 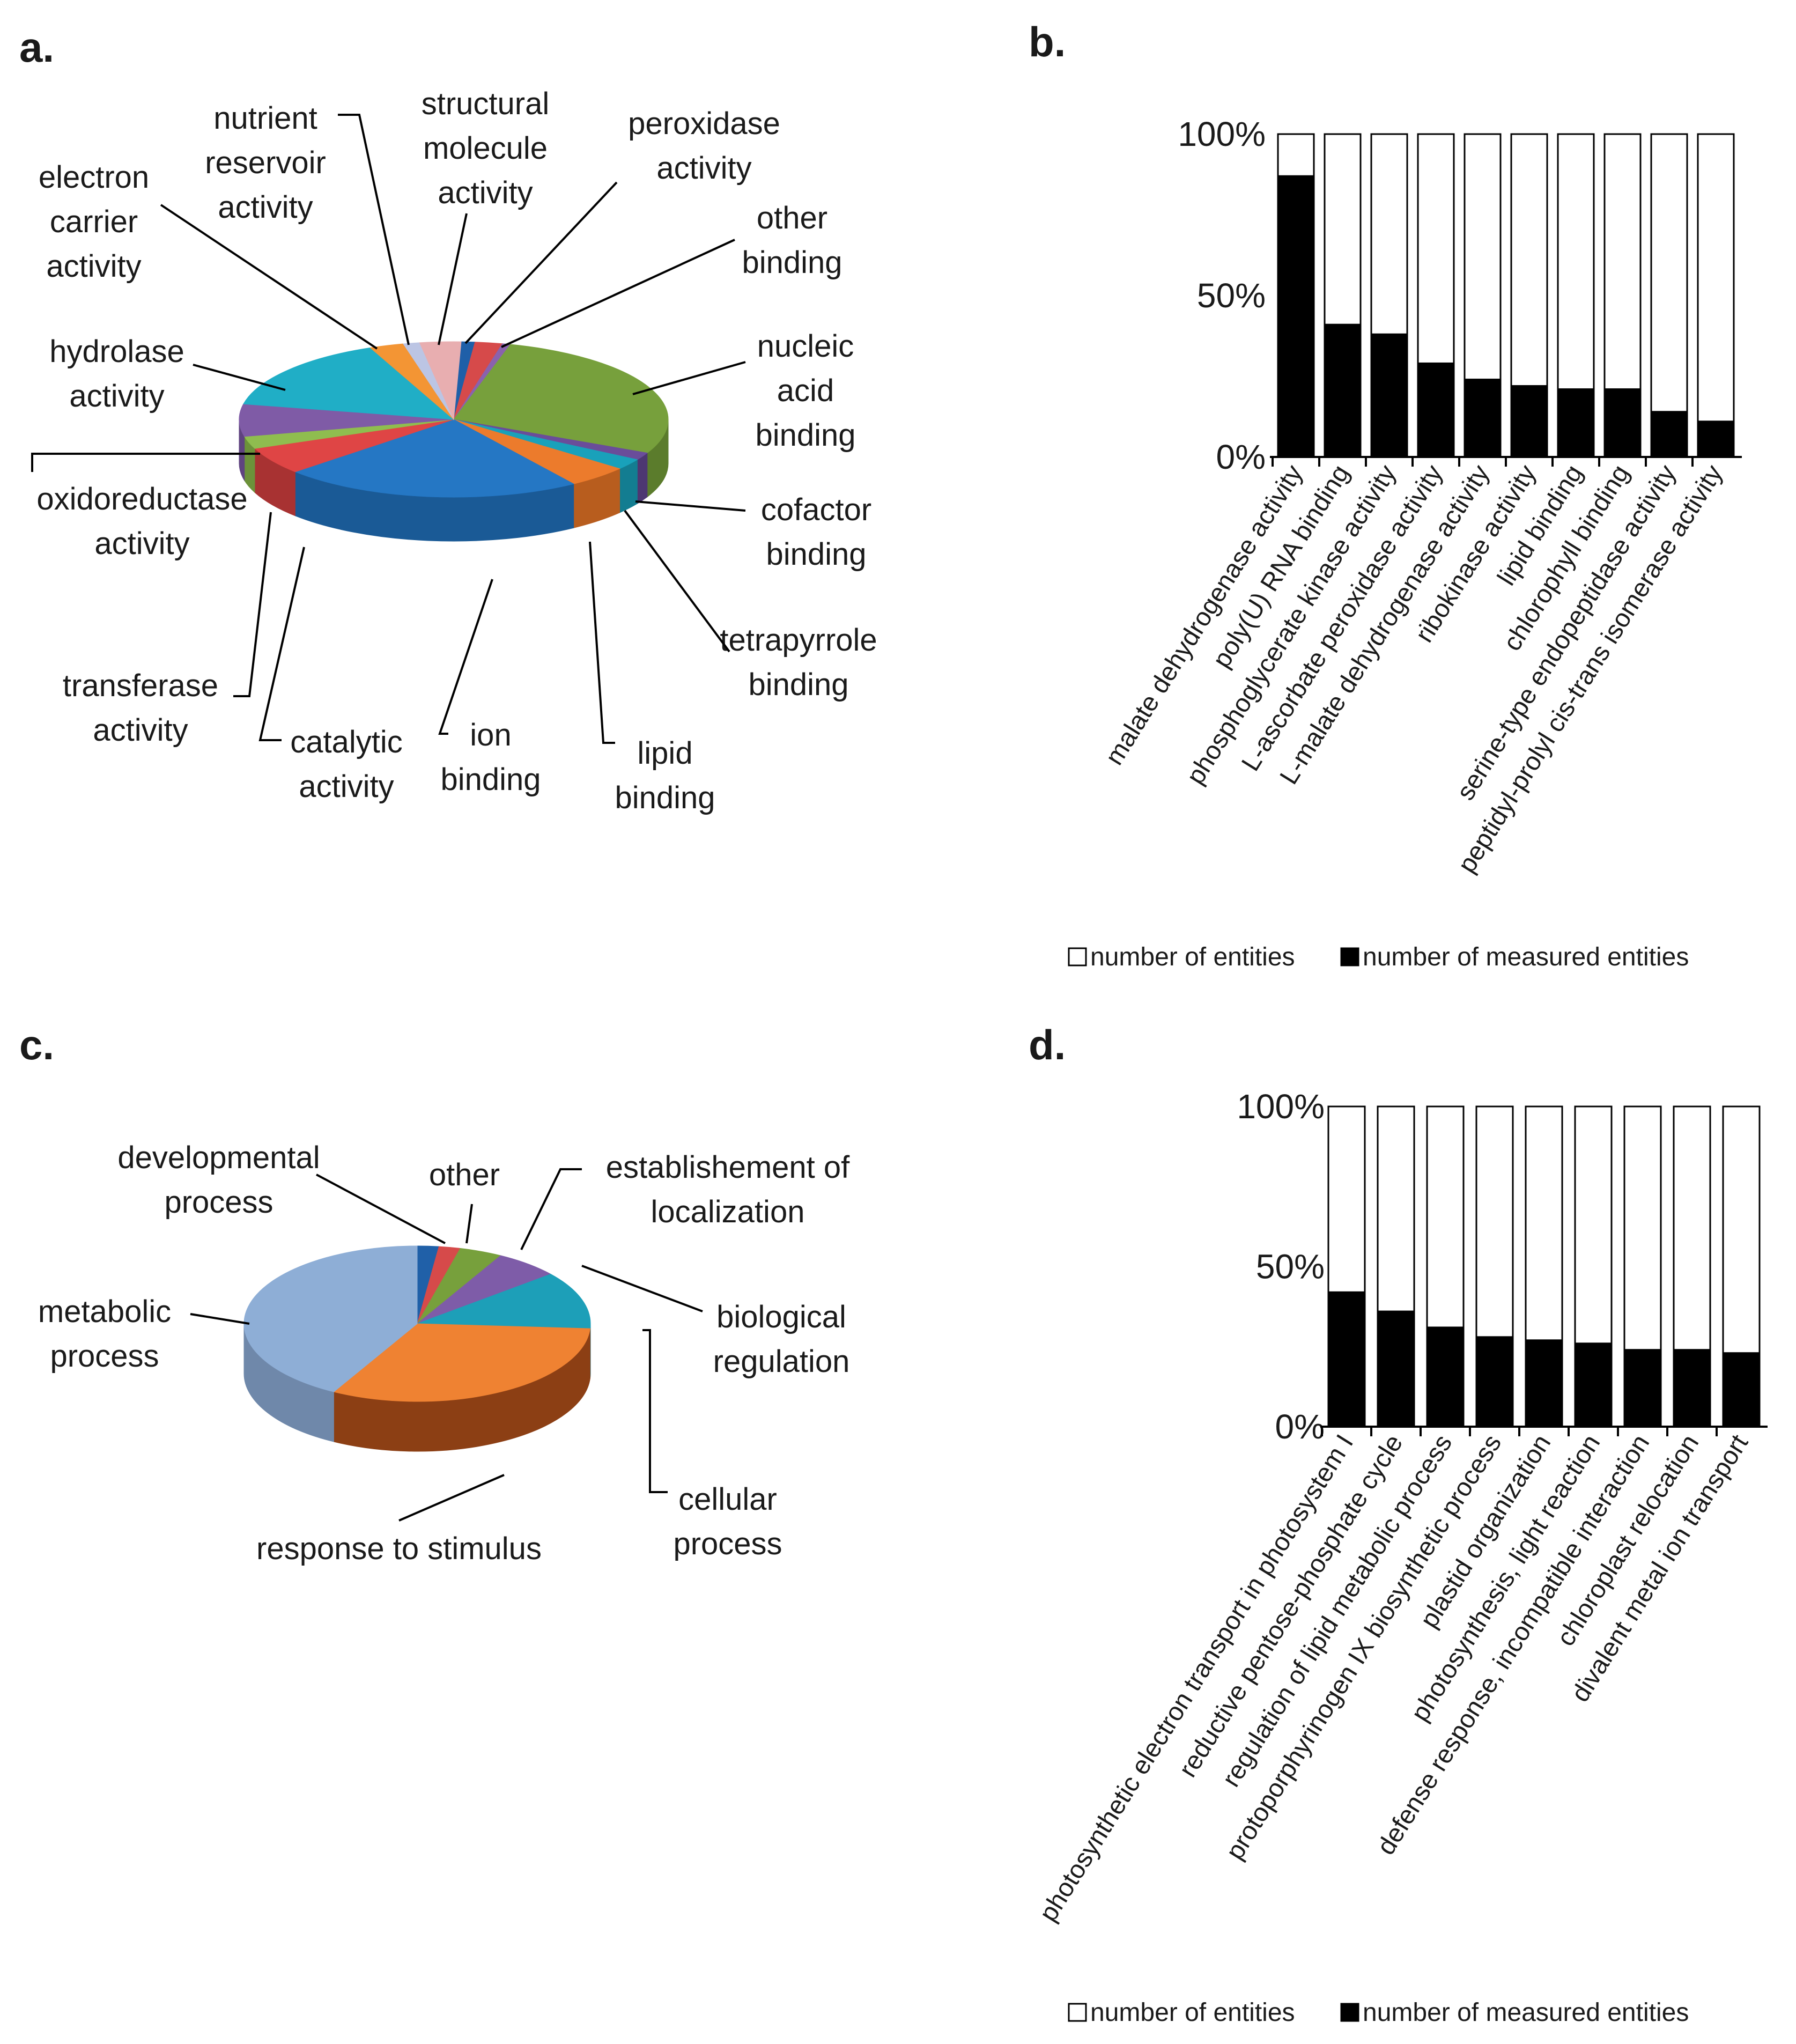 I want to click on bar-measured-malate-dehydrogenase-activity, so click(x=1296, y=316).